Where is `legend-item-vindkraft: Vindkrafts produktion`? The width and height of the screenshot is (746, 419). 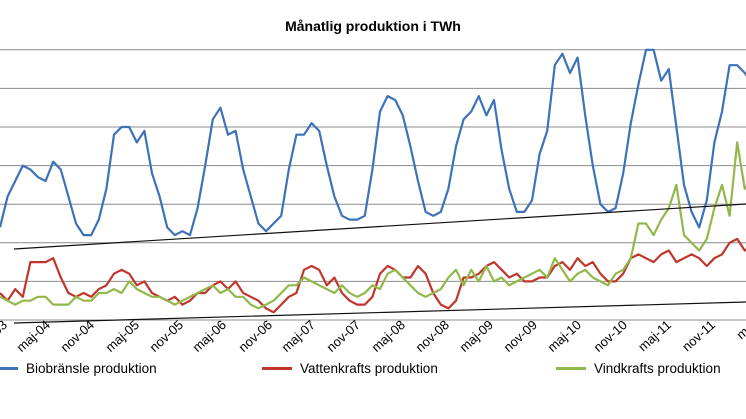 legend-item-vindkraft: Vindkrafts produktion is located at coordinates (638, 368).